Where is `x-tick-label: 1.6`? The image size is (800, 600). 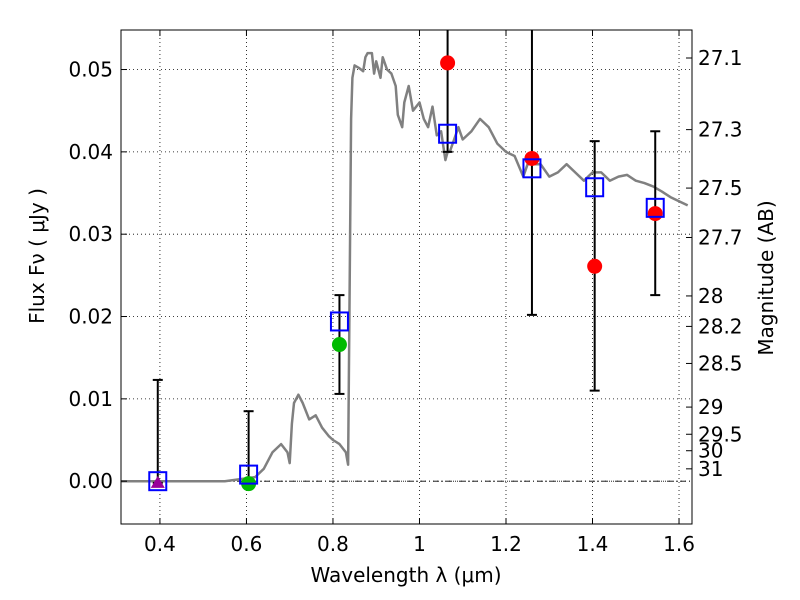 x-tick-label: 1.6 is located at coordinates (679, 544).